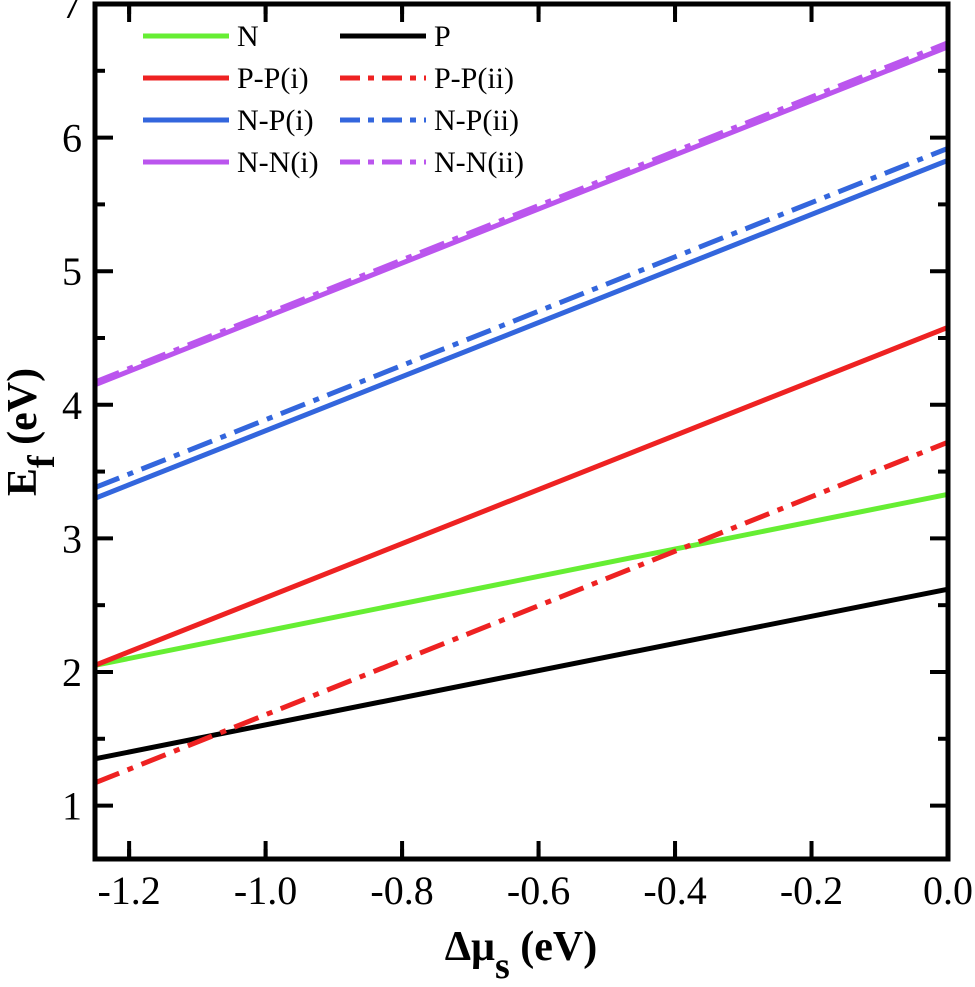 The image size is (975, 987). Describe the element at coordinates (72, 806) in the screenshot. I see `y-tick-label: 1` at that location.